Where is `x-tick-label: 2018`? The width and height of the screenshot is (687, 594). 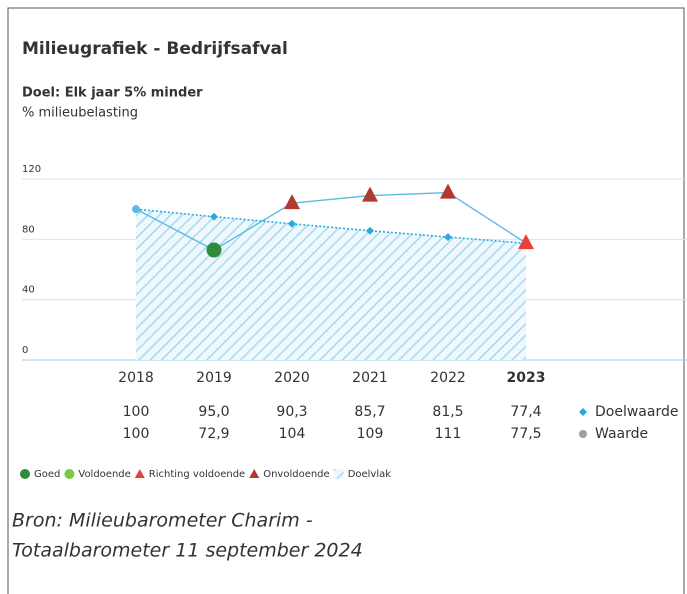
x-tick-label: 2018 is located at coordinates (136, 378).